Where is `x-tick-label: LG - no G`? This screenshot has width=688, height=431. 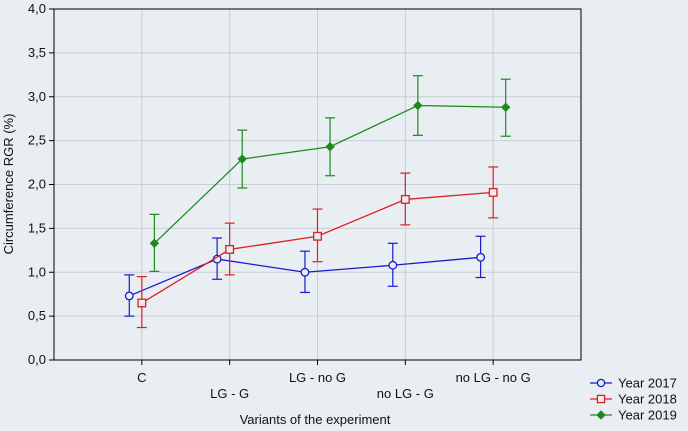
x-tick-label: LG - no G is located at coordinates (317, 377).